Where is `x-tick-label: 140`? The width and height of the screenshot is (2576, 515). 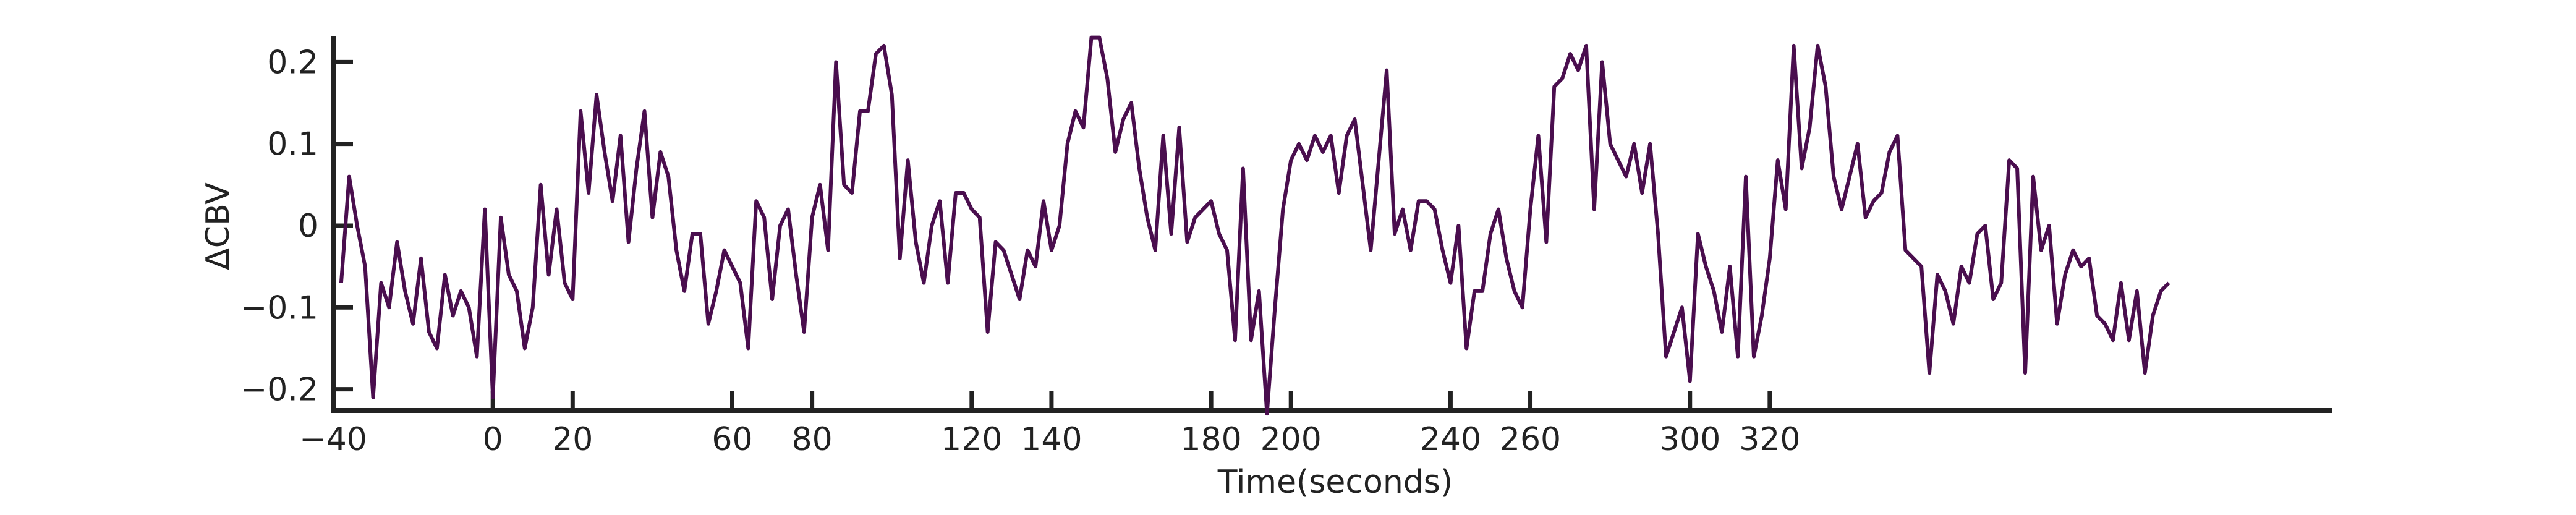
x-tick-label: 140 is located at coordinates (1051, 440).